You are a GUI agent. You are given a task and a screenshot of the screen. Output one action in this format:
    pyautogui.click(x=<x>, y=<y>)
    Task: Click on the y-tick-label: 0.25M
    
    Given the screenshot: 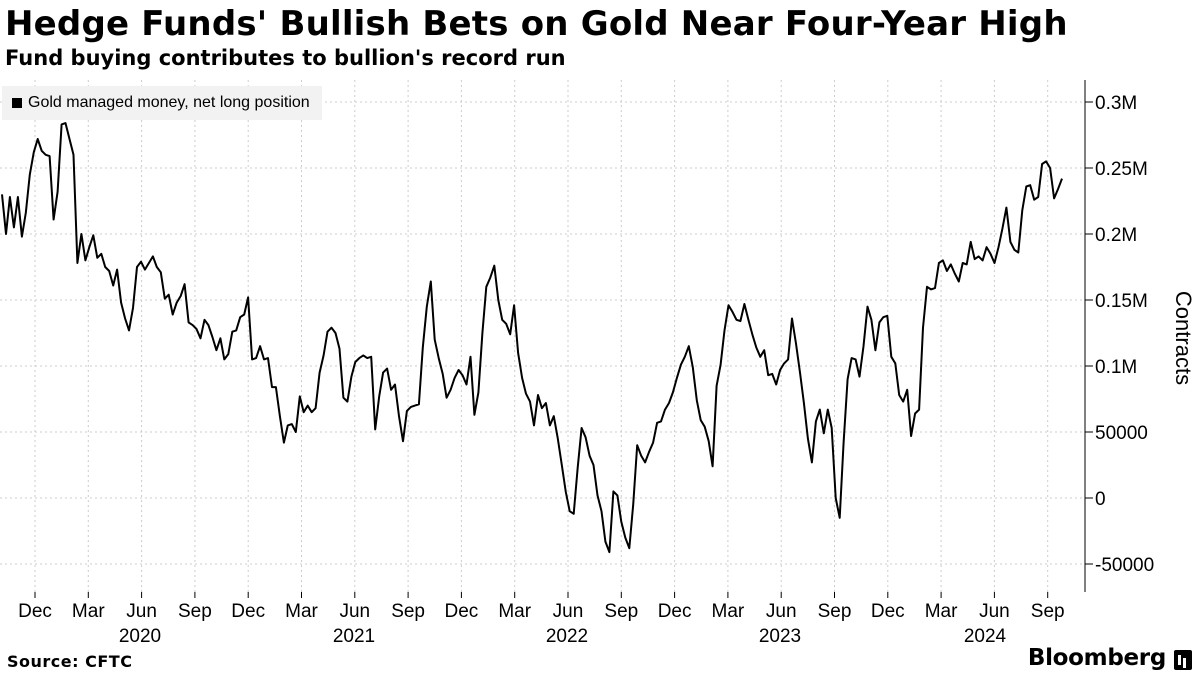 What is the action you would take?
    pyautogui.click(x=1121, y=169)
    